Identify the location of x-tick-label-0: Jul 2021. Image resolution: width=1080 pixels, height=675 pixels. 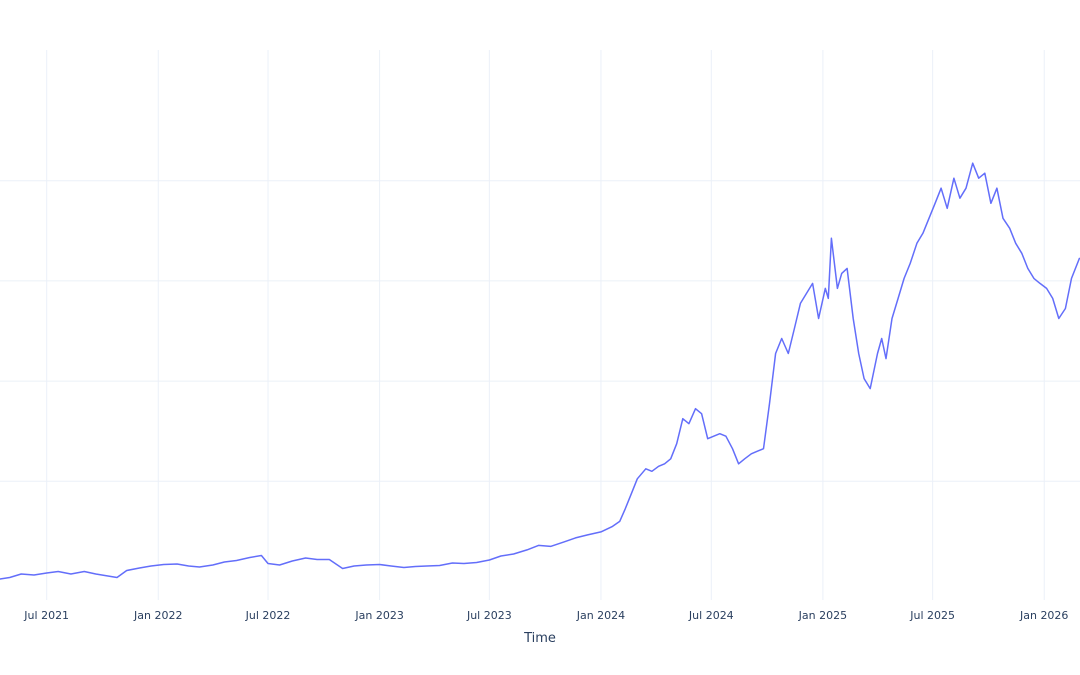
(46, 615).